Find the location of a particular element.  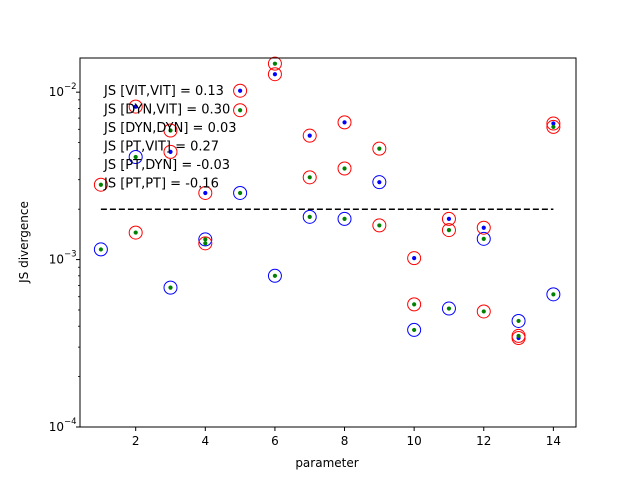

y-tick-exponent: −4 is located at coordinates (70, 422).